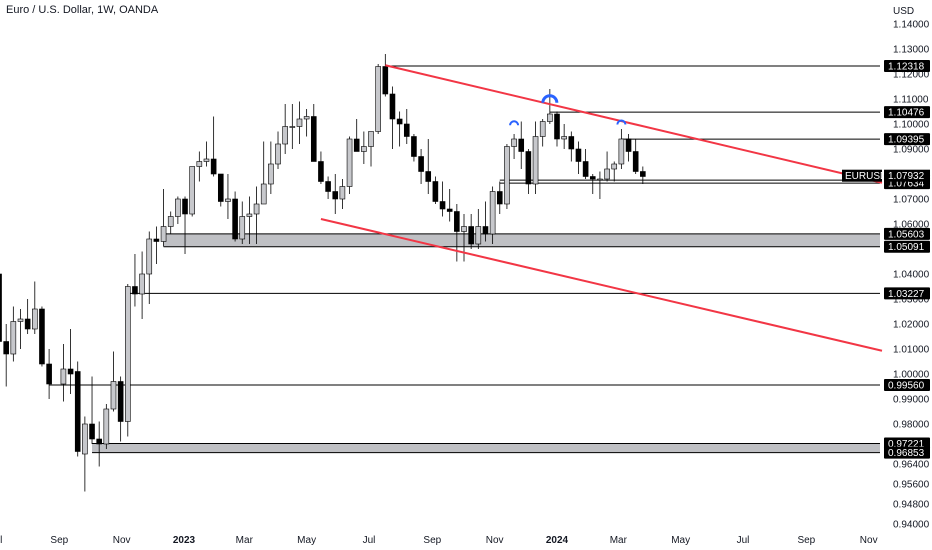 This screenshot has width=932, height=550. What do you see at coordinates (906, 184) in the screenshot?
I see `price-level-badge-text: 1.07634` at bounding box center [906, 184].